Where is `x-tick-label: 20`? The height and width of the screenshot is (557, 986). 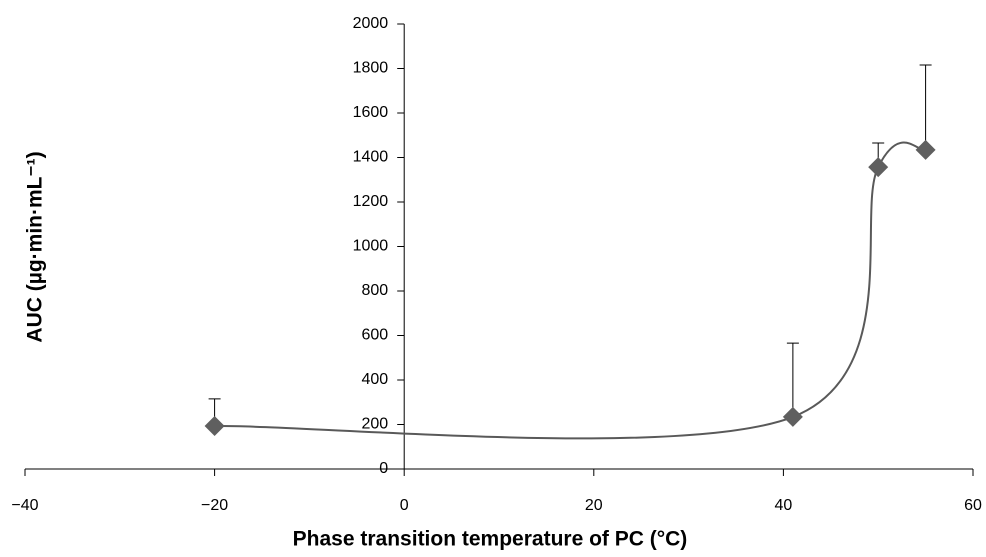
x-tick-label: 20 is located at coordinates (594, 505).